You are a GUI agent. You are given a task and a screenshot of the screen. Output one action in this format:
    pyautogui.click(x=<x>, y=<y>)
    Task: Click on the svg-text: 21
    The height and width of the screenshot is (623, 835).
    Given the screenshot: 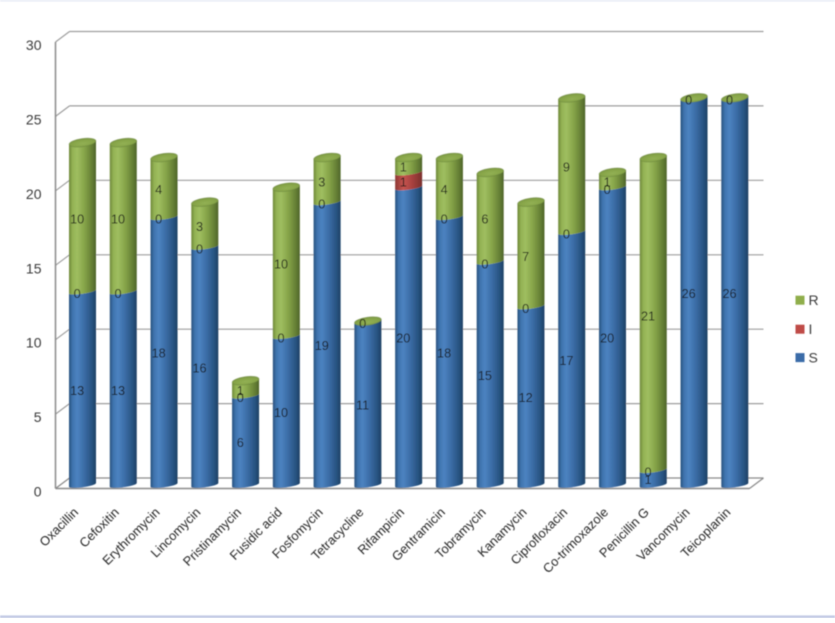 What is the action you would take?
    pyautogui.click(x=648, y=316)
    